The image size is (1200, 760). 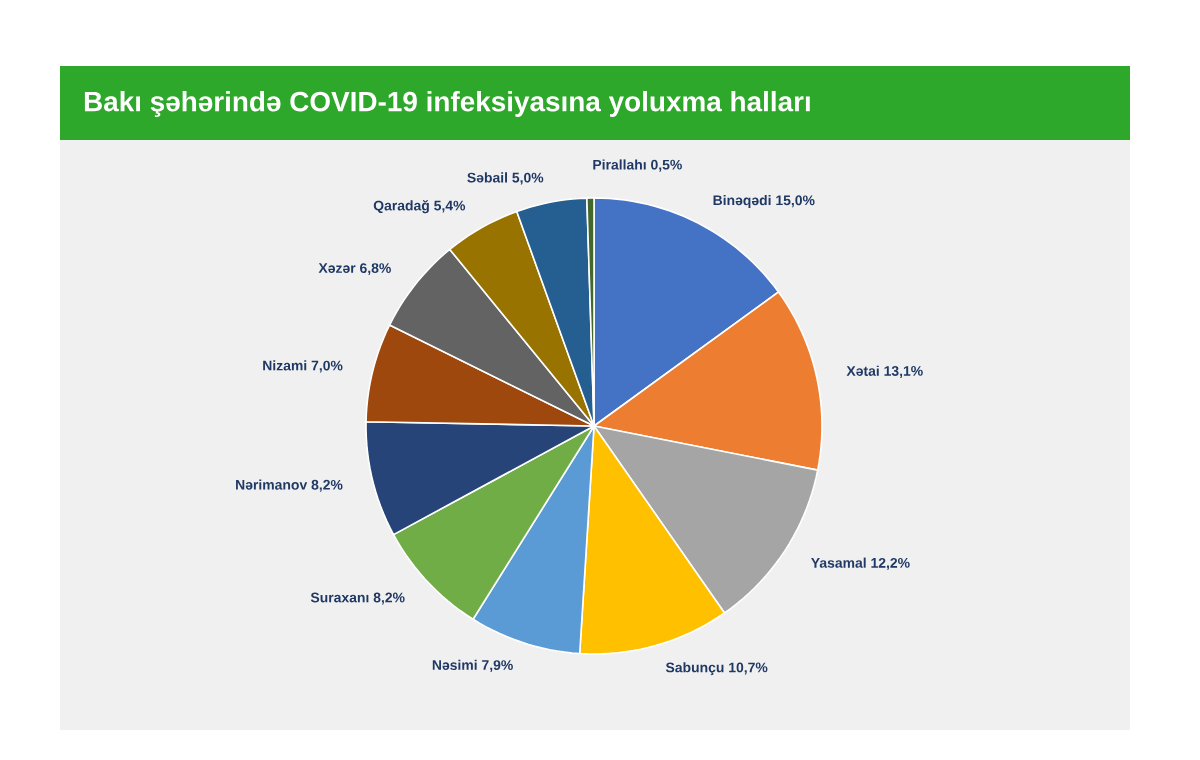 What do you see at coordinates (447, 103) in the screenshot?
I see `chart-title: Bakı şəhərində COVID-19 infeksiyasına yoluxma halları` at bounding box center [447, 103].